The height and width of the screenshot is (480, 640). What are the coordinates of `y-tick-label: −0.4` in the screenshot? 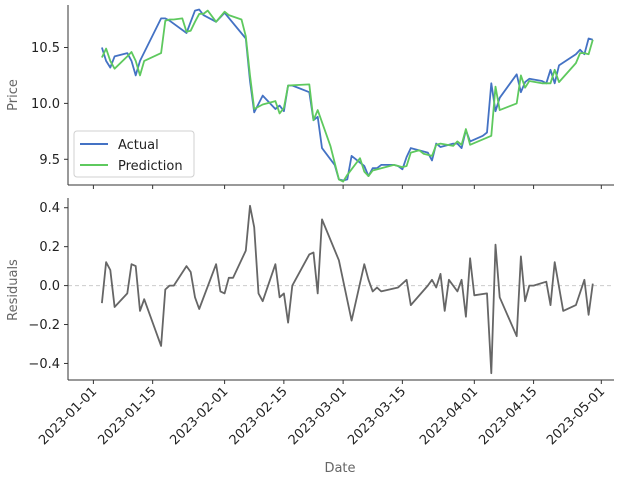 It's located at (44, 364).